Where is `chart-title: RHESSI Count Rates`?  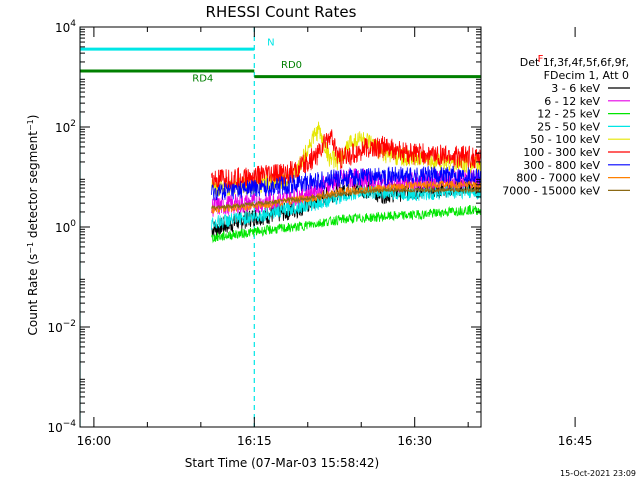 chart-title: RHESSI Count Rates is located at coordinates (281, 12).